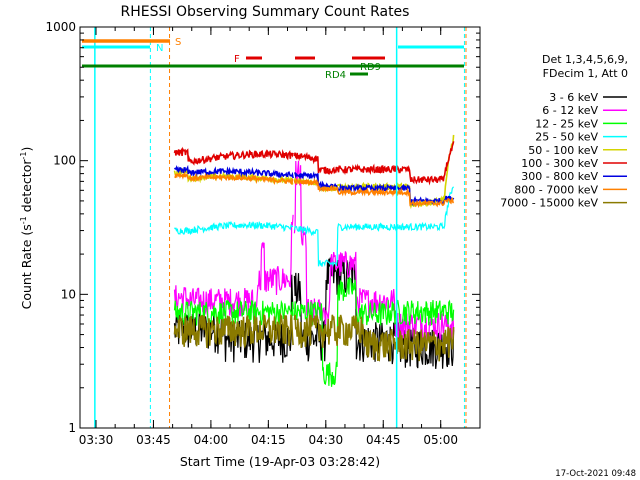 The width and height of the screenshot is (640, 480). Describe the element at coordinates (153, 440) in the screenshot. I see `x-tick-label: 03:45` at that location.